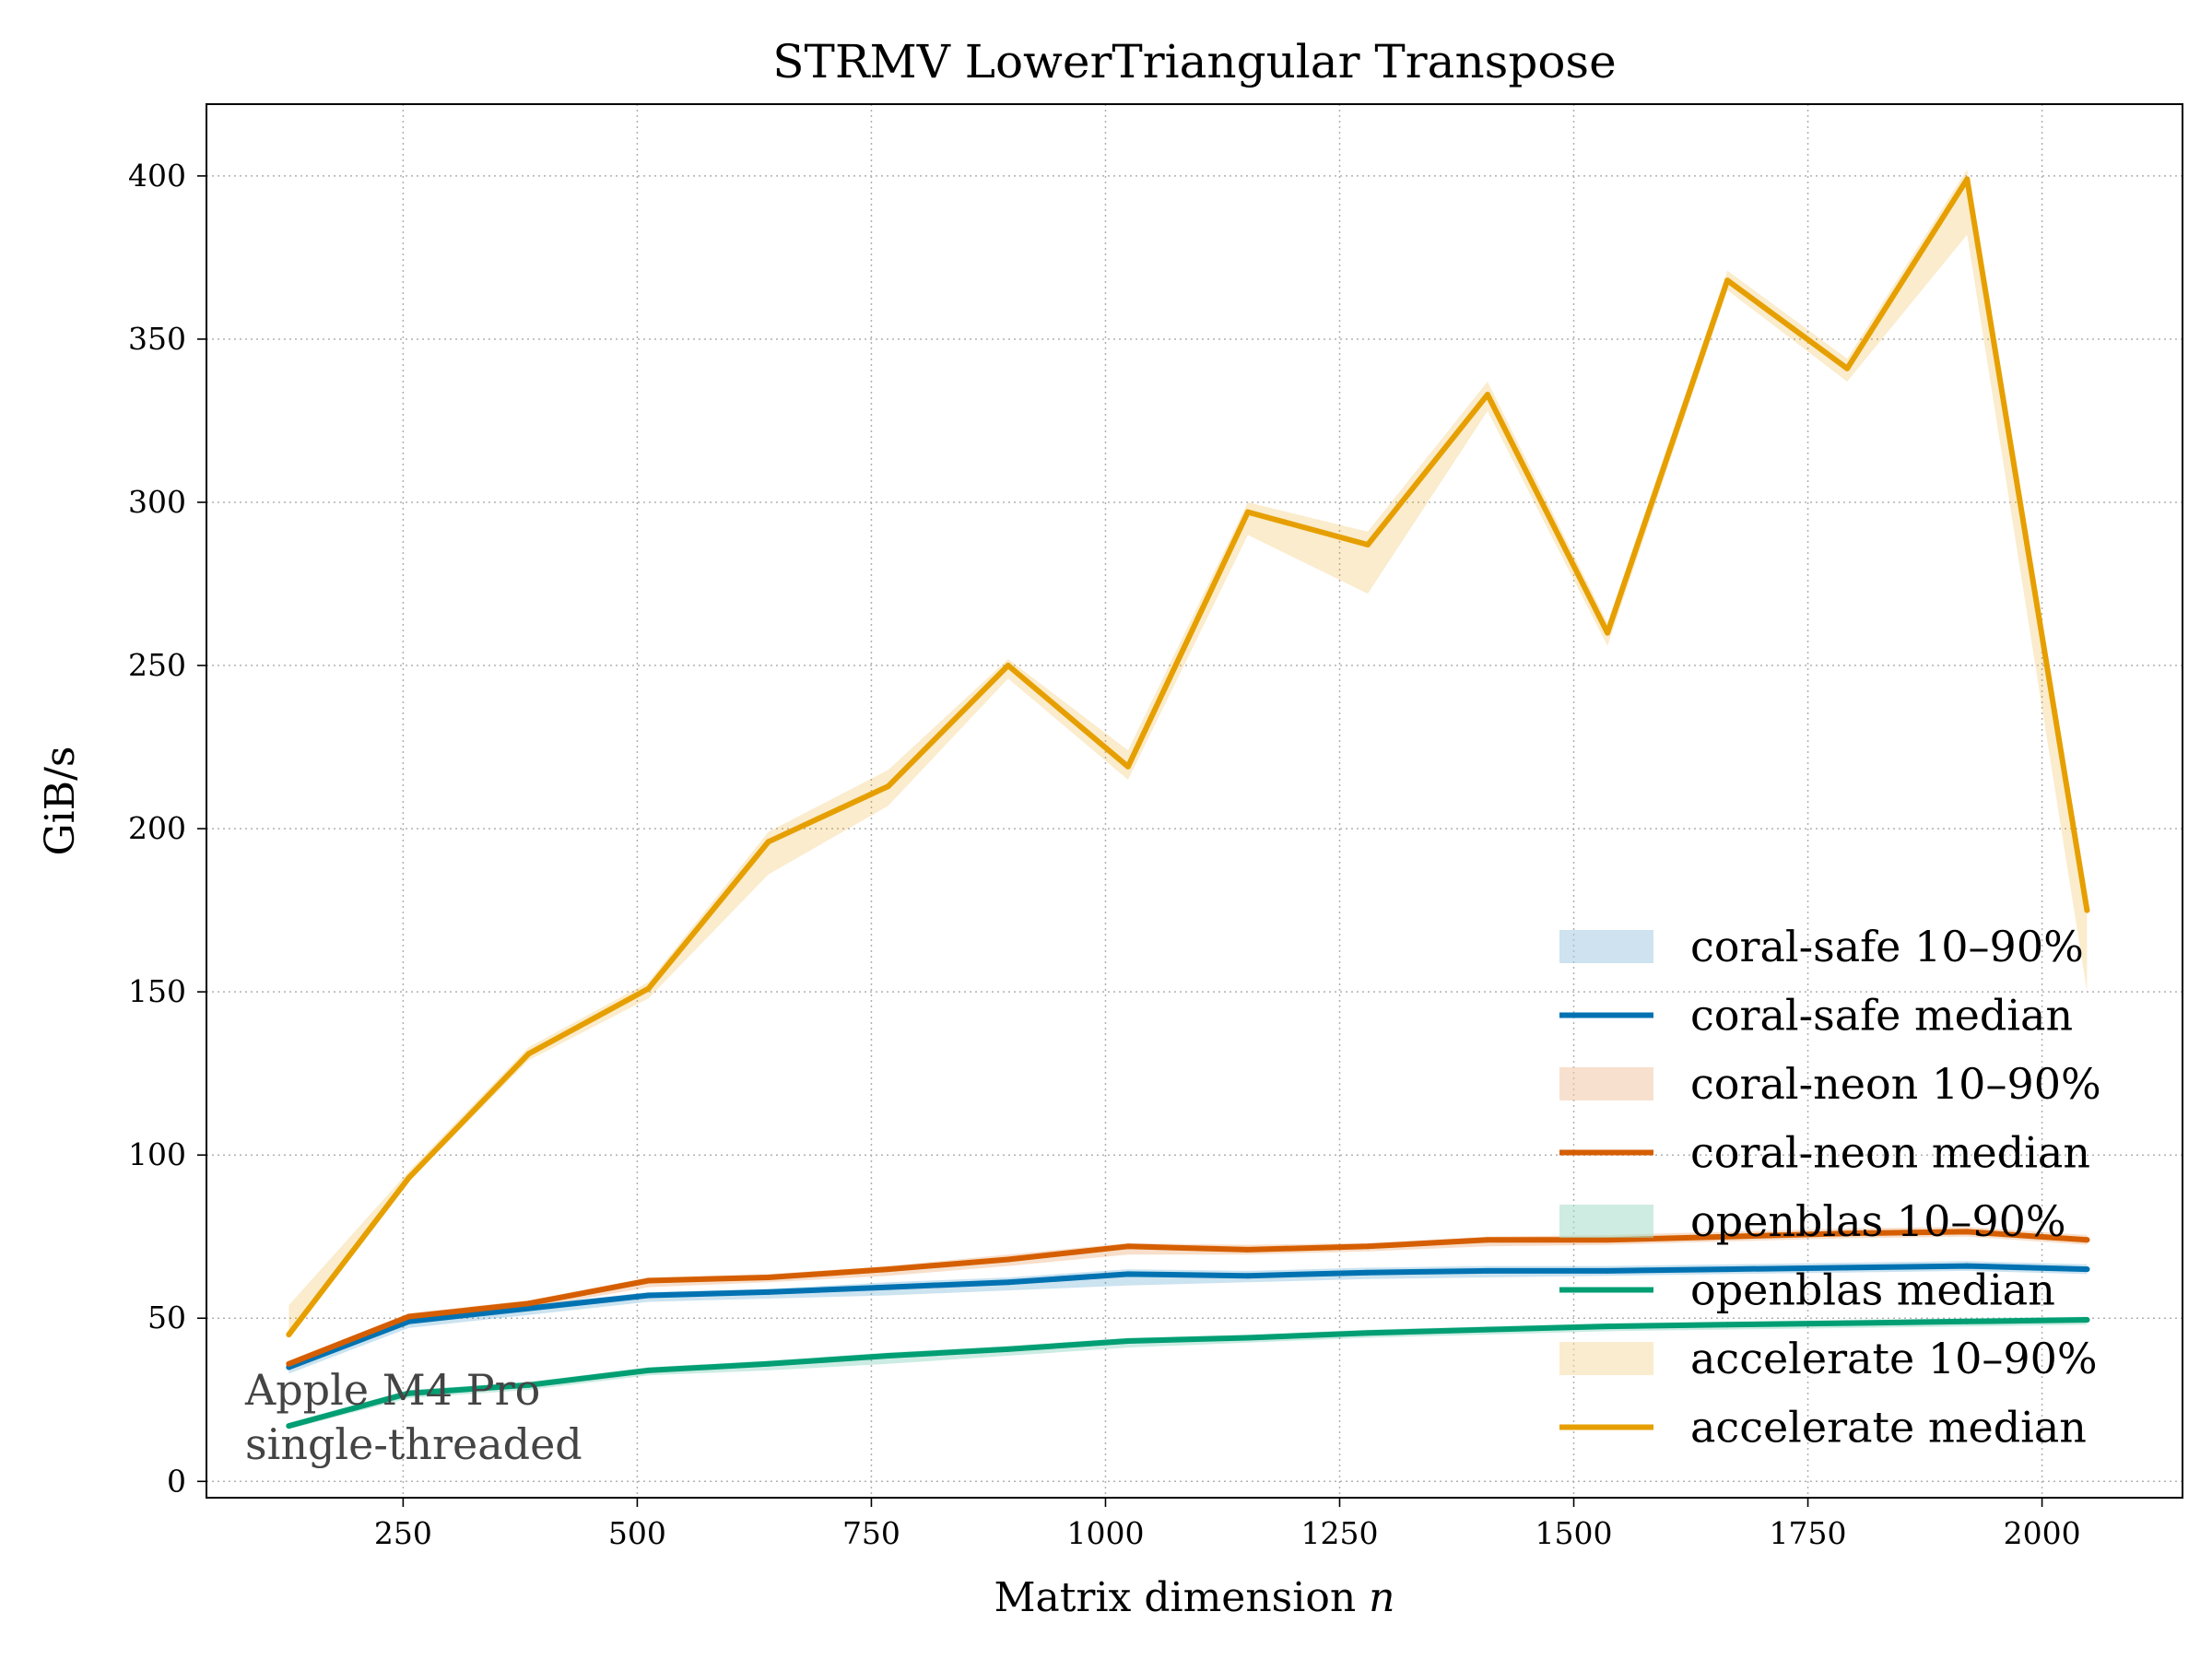 Image resolution: width=2212 pixels, height=1659 pixels. I want to click on y-tick-label: 150, so click(157, 991).